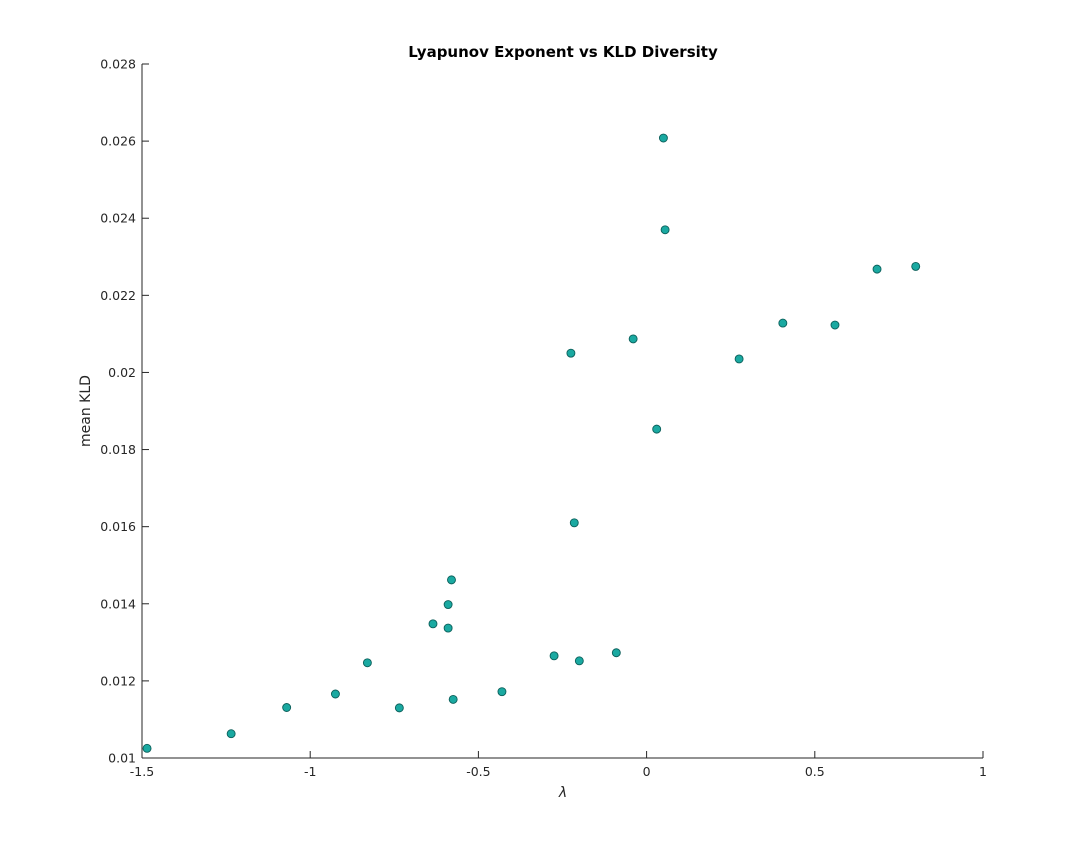 The height and width of the screenshot is (852, 1087). What do you see at coordinates (142, 771) in the screenshot?
I see `x-tick-label: -1.5` at bounding box center [142, 771].